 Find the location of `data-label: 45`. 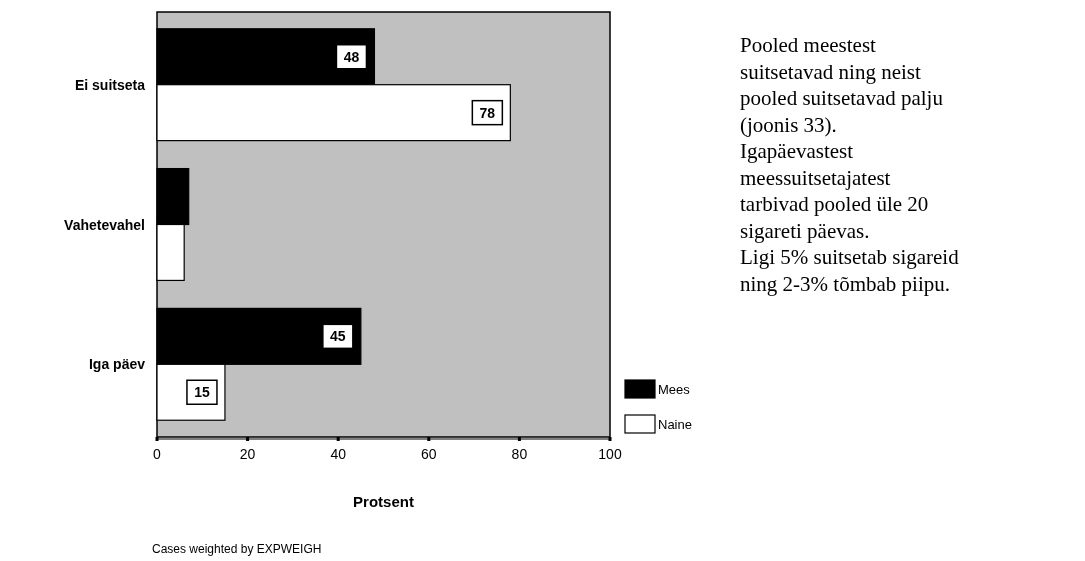

data-label: 45 is located at coordinates (338, 336).